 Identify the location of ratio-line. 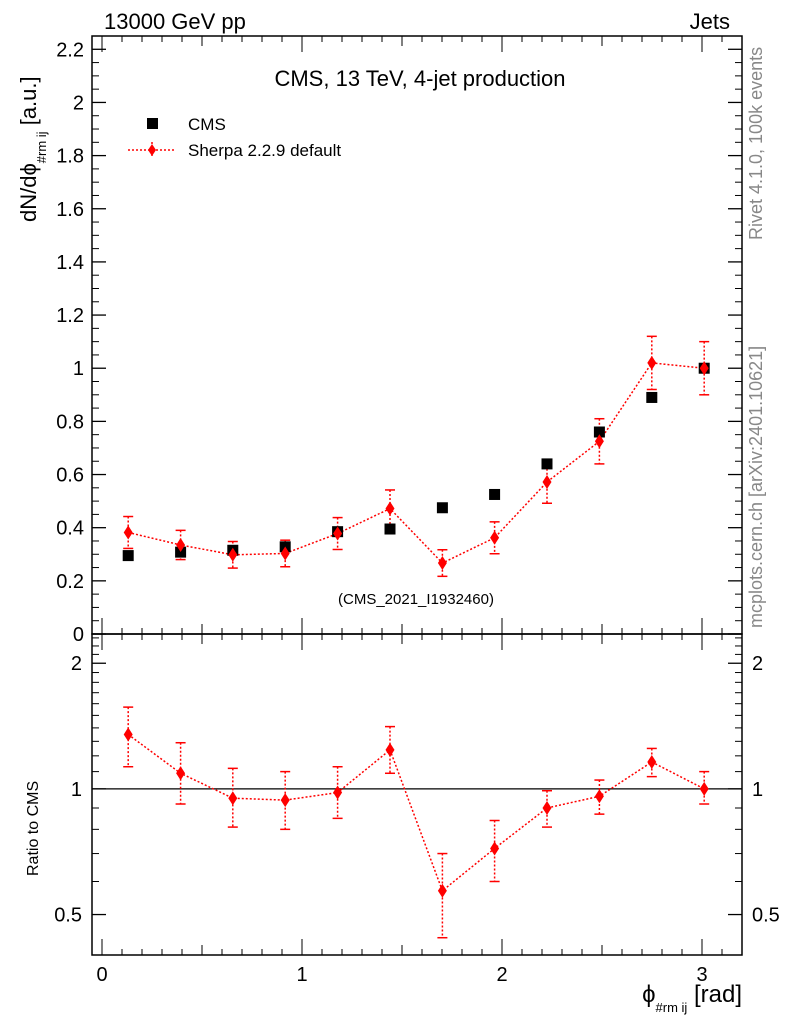
(416, 813).